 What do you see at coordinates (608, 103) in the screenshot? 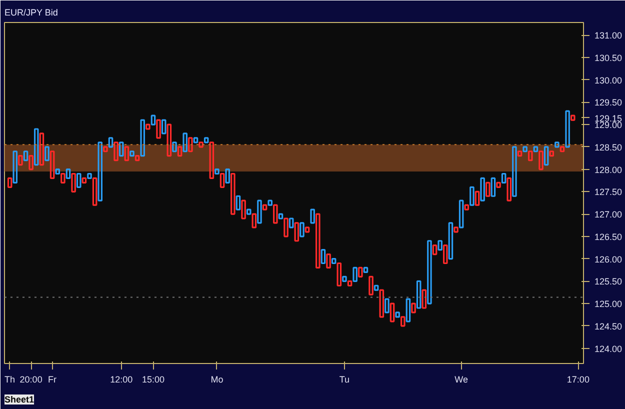
I see `y-tick-label: 129.50` at bounding box center [608, 103].